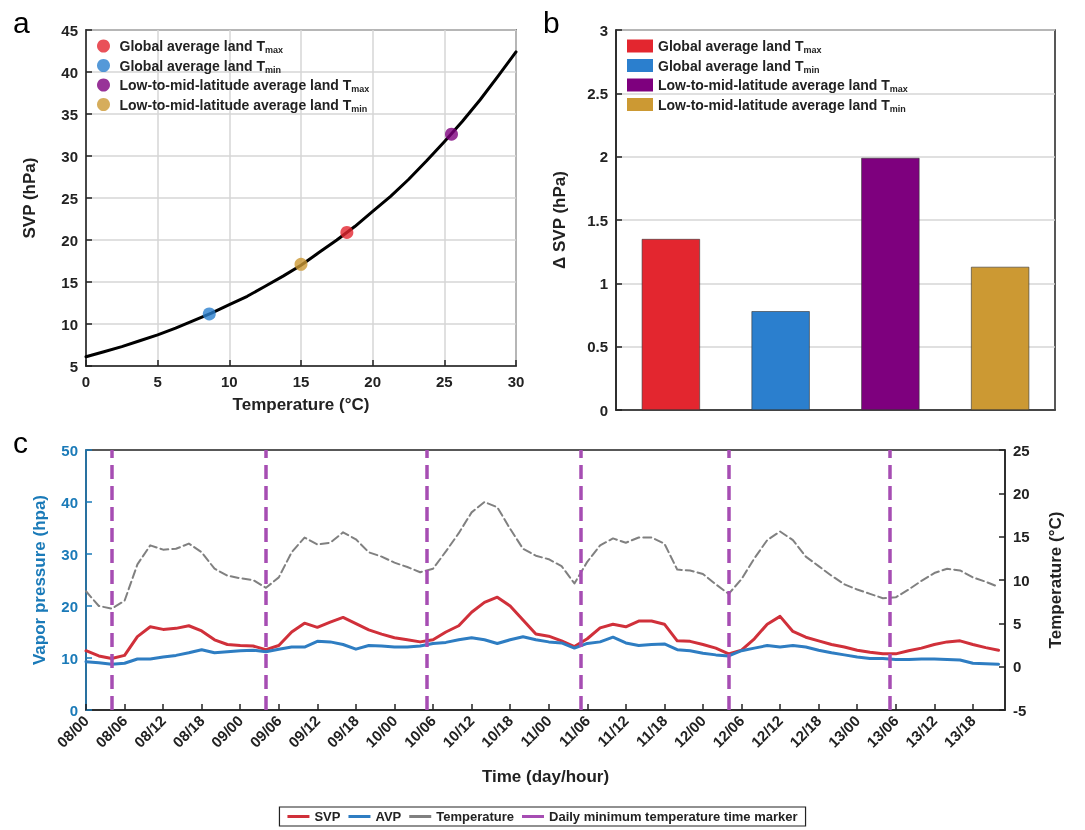 The image size is (1085, 830). I want to click on chart-title: c, so click(20, 442).